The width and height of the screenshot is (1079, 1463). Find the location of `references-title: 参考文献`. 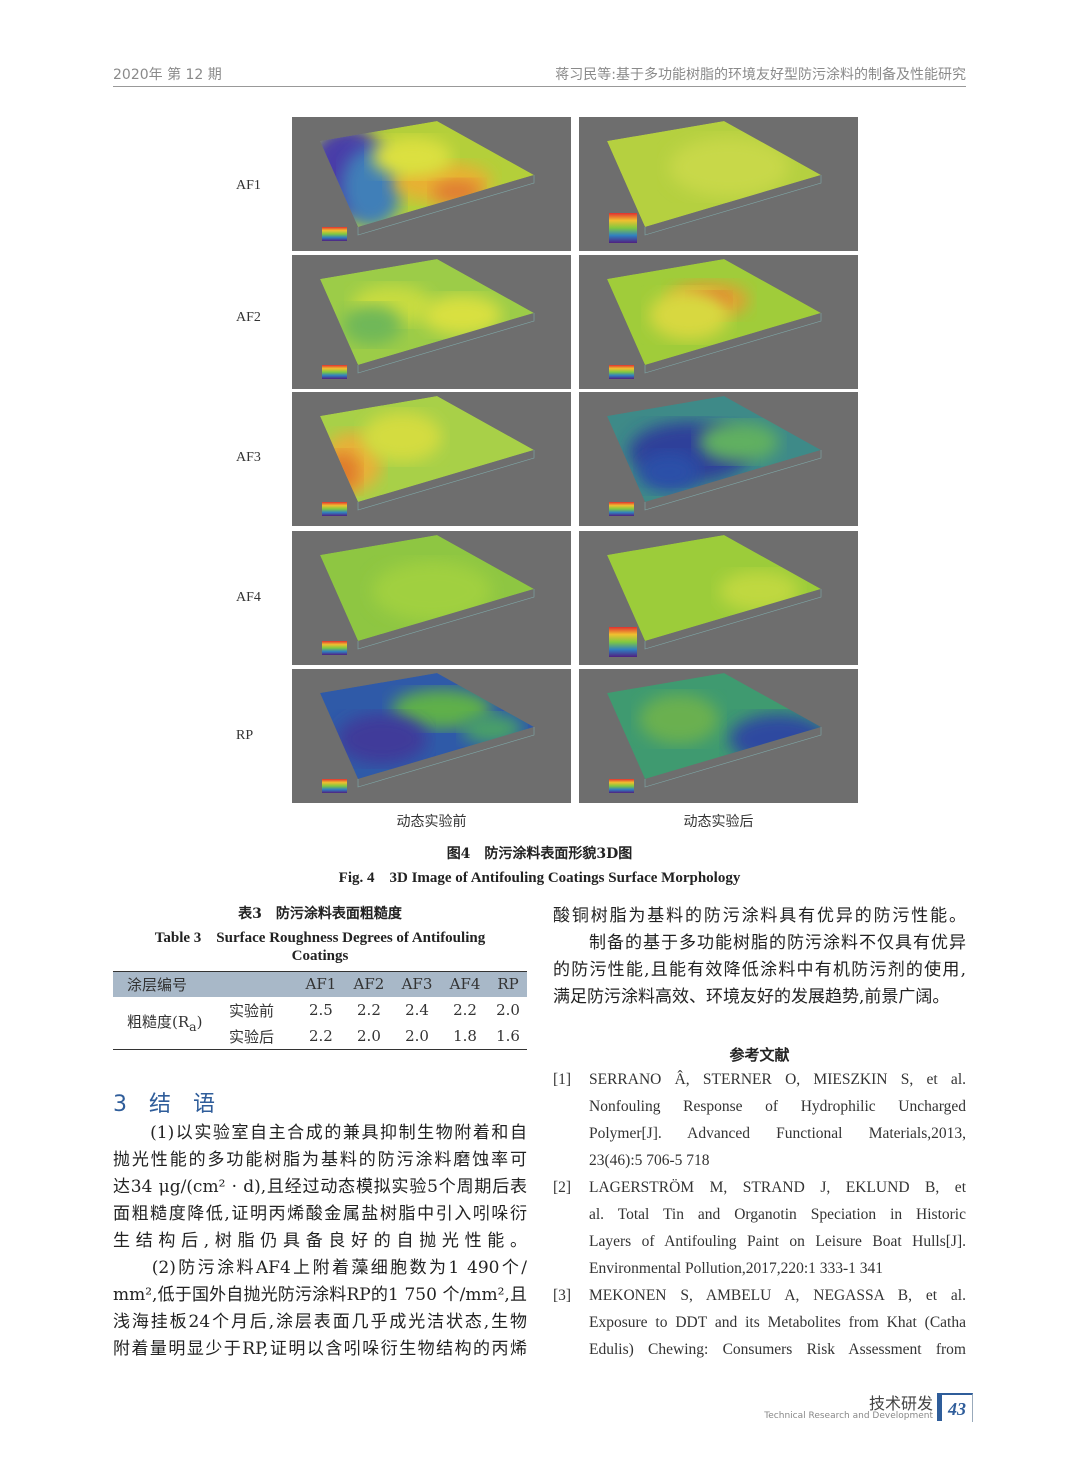

references-title: 参考文献 is located at coordinates (759, 1055).